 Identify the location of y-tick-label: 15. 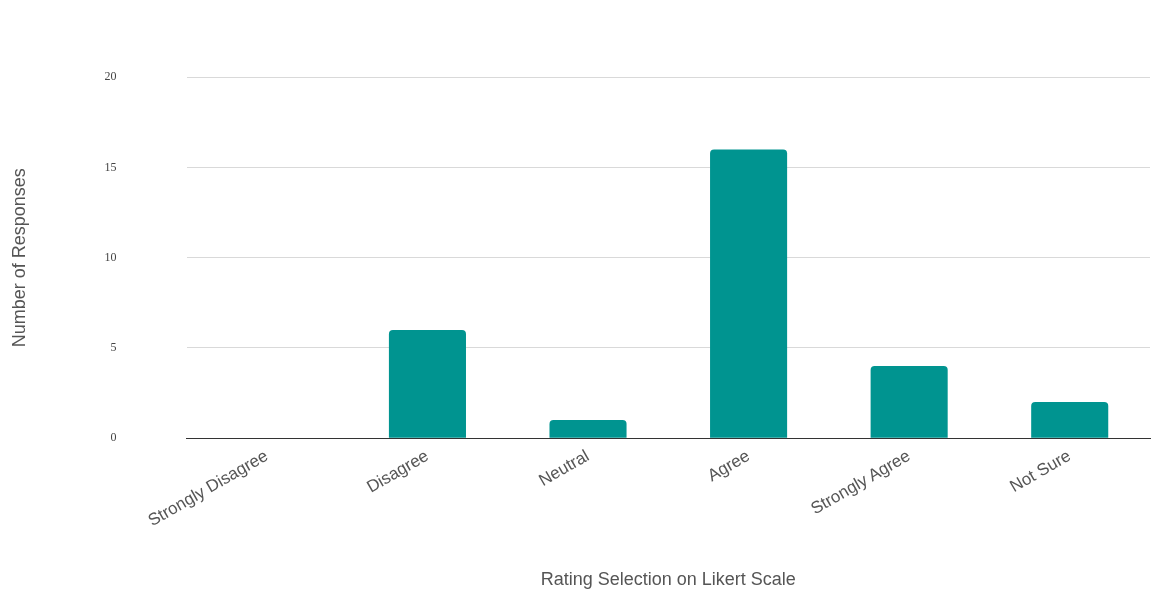
(110, 166).